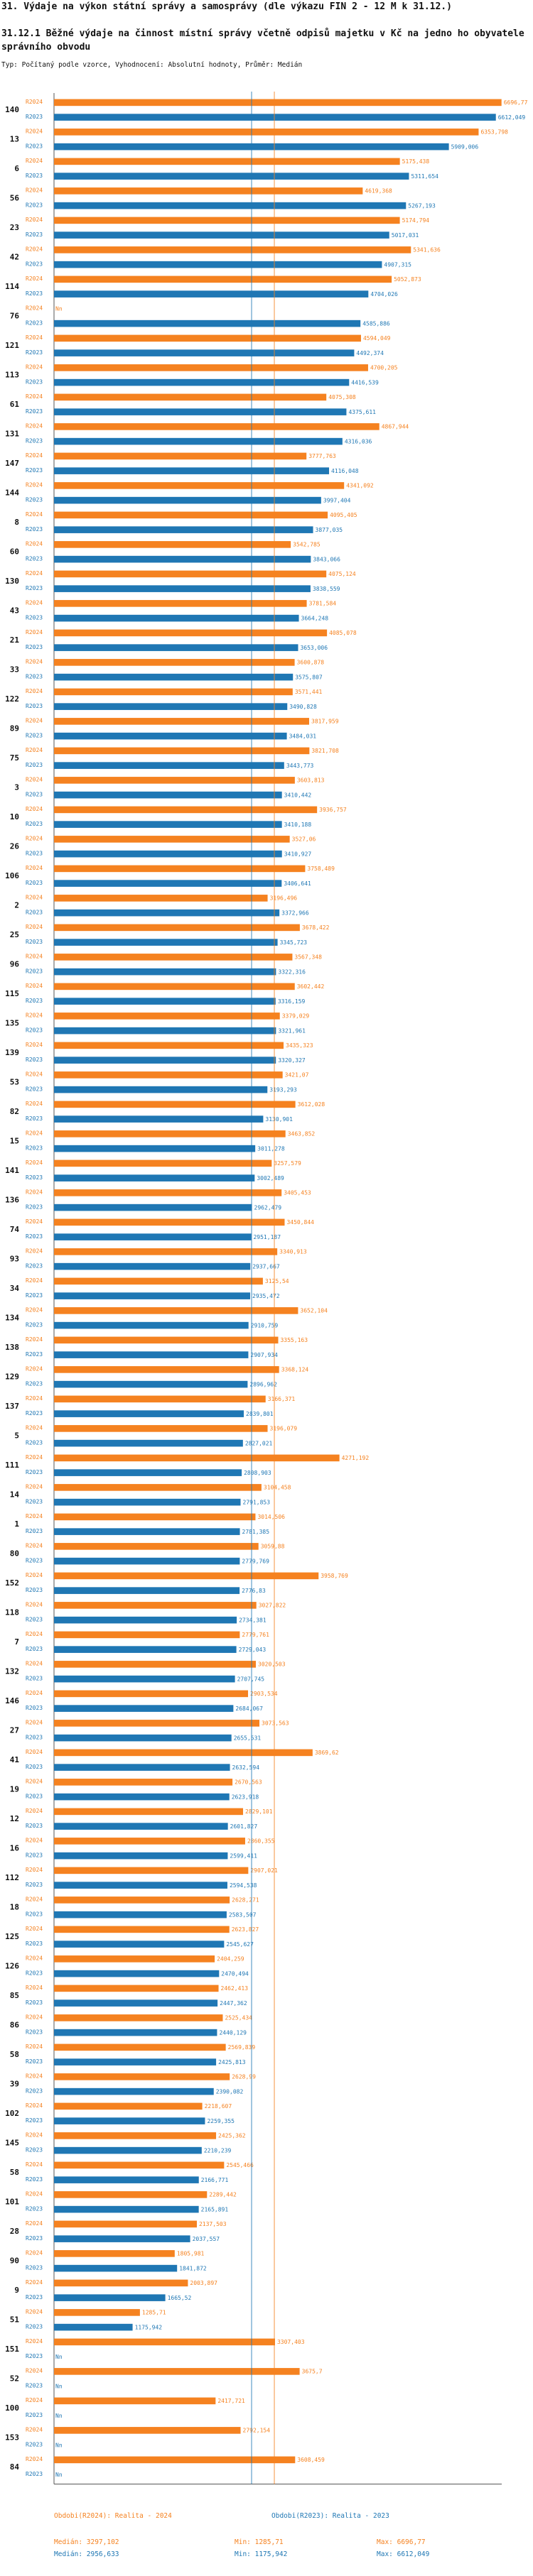 The image size is (533, 2576). I want to click on r2024-value-label: 3059,88, so click(273, 1547).